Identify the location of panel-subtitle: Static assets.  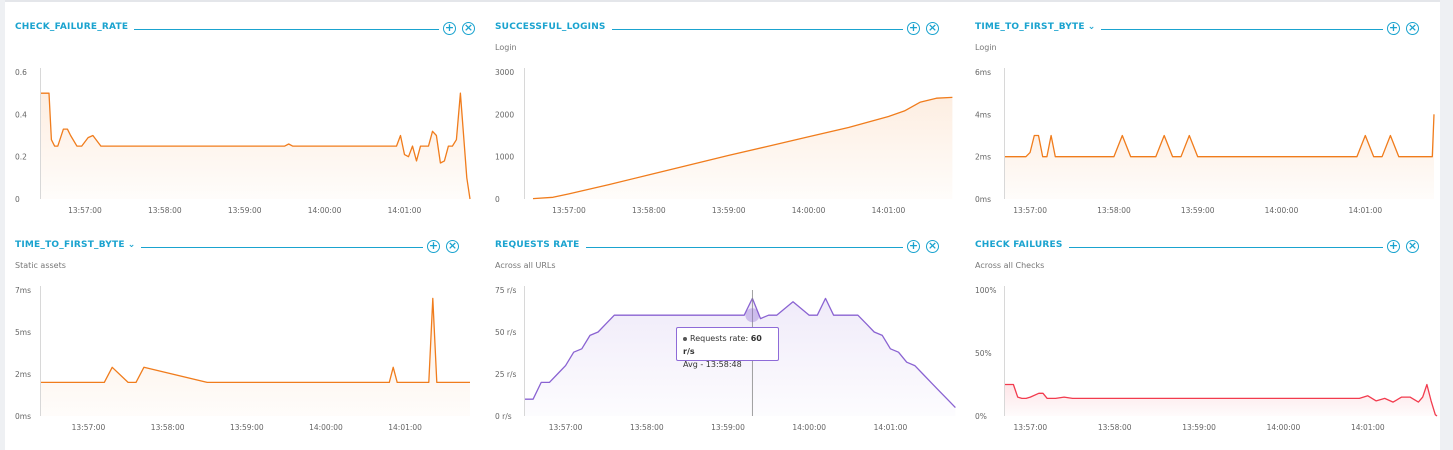
(40, 265).